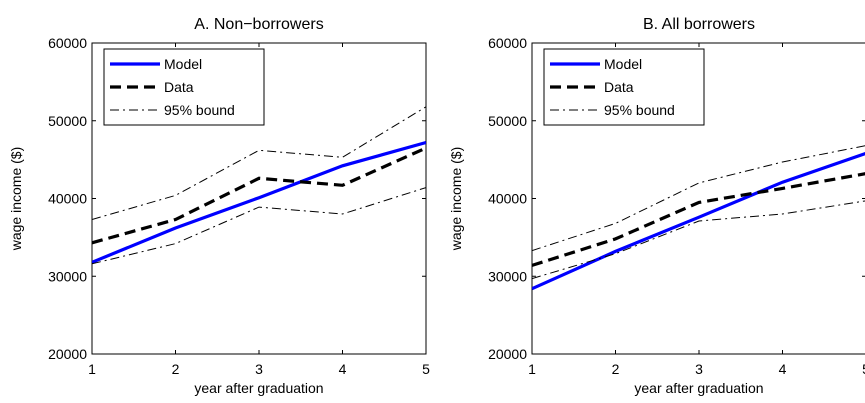 The image size is (865, 403). What do you see at coordinates (699, 24) in the screenshot?
I see `chart-title: B. All borrowers` at bounding box center [699, 24].